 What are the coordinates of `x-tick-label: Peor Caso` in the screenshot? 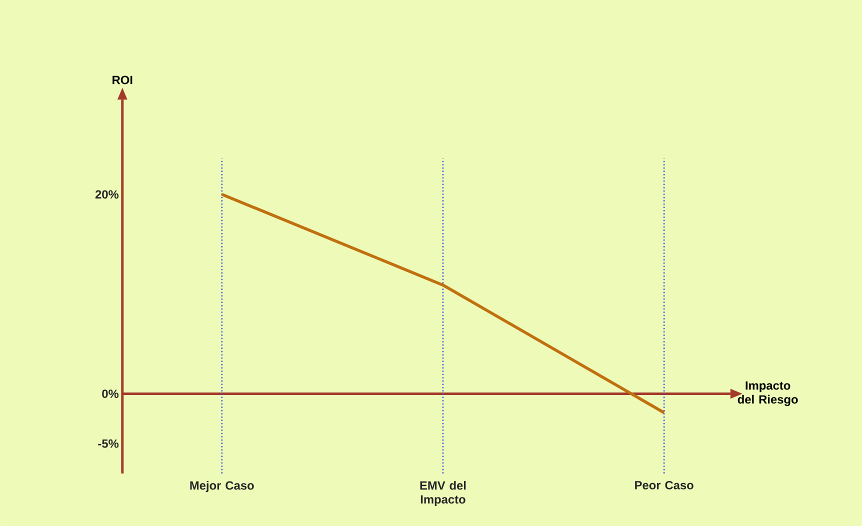 It's located at (664, 485).